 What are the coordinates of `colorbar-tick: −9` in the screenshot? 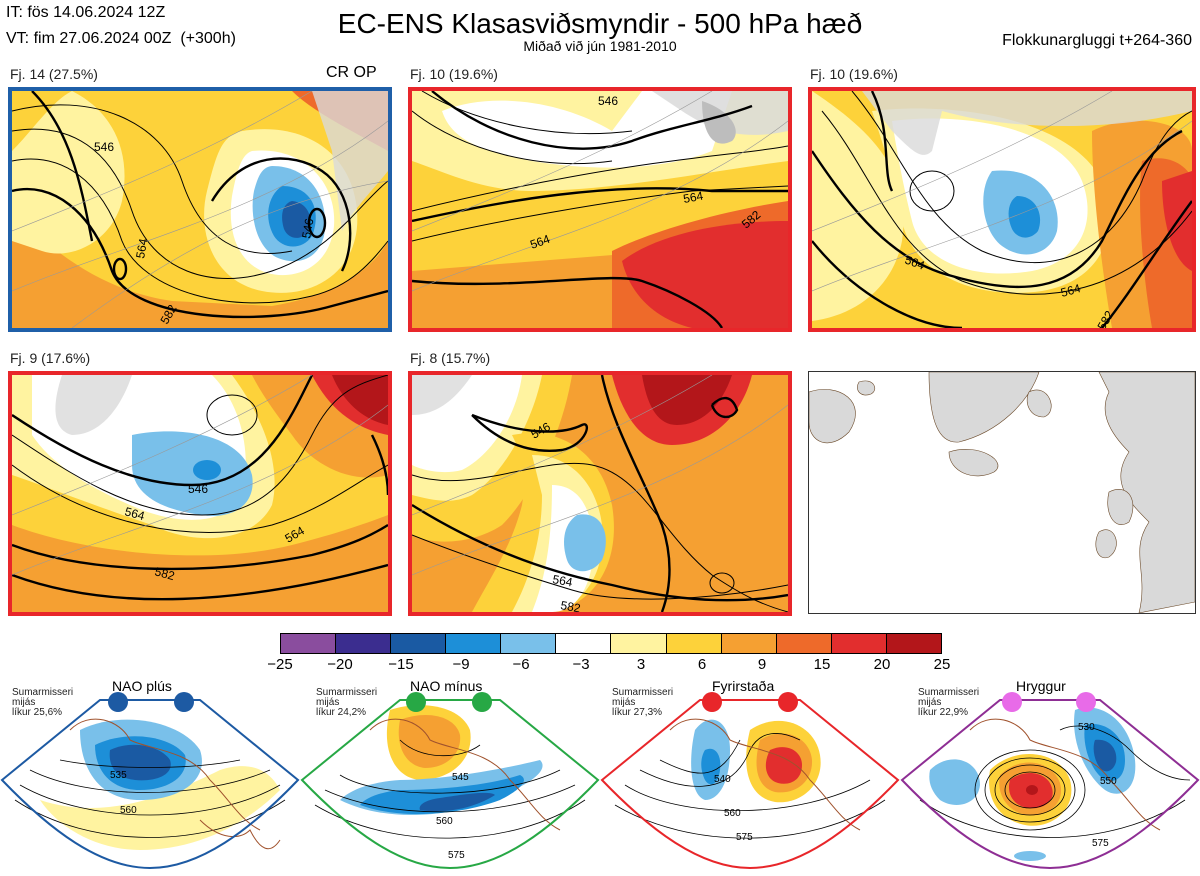 It's located at (461, 664).